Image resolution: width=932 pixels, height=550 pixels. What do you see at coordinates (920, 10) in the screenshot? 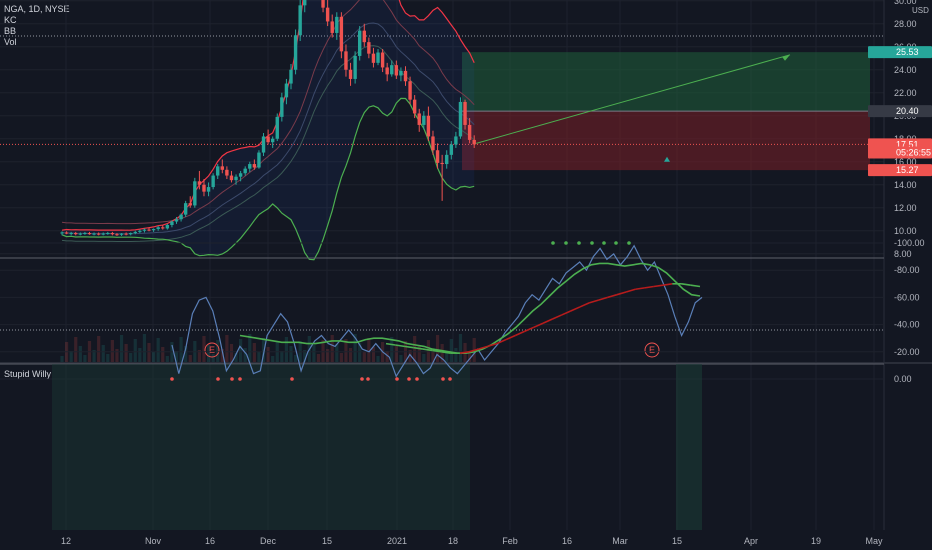
I see `currency-label: USD` at bounding box center [920, 10].